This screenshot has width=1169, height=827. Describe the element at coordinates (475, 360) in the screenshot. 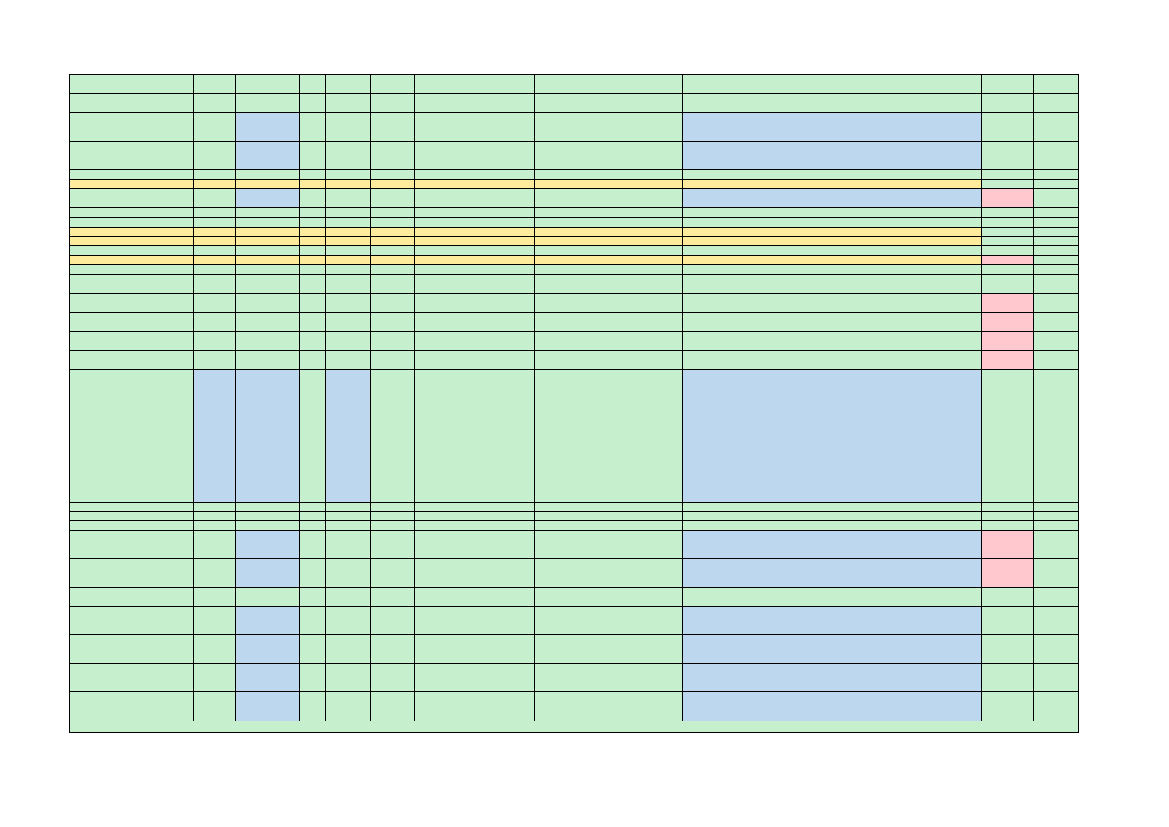

I see `cell-r19-c7` at that location.